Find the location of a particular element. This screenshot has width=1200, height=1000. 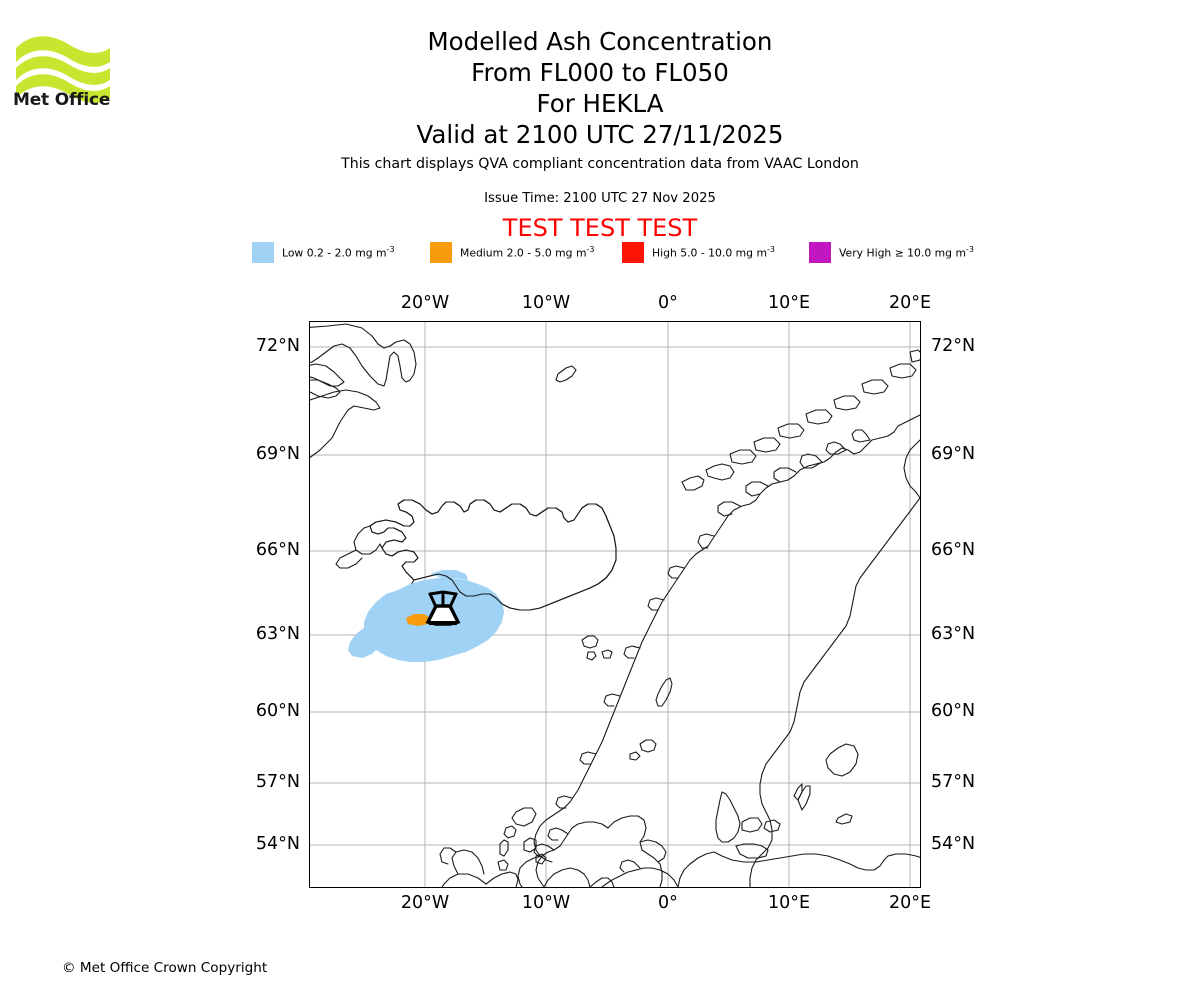

legend-entry-1: Medium 2.0 - 5.0 mg m-3 is located at coordinates (512, 252).